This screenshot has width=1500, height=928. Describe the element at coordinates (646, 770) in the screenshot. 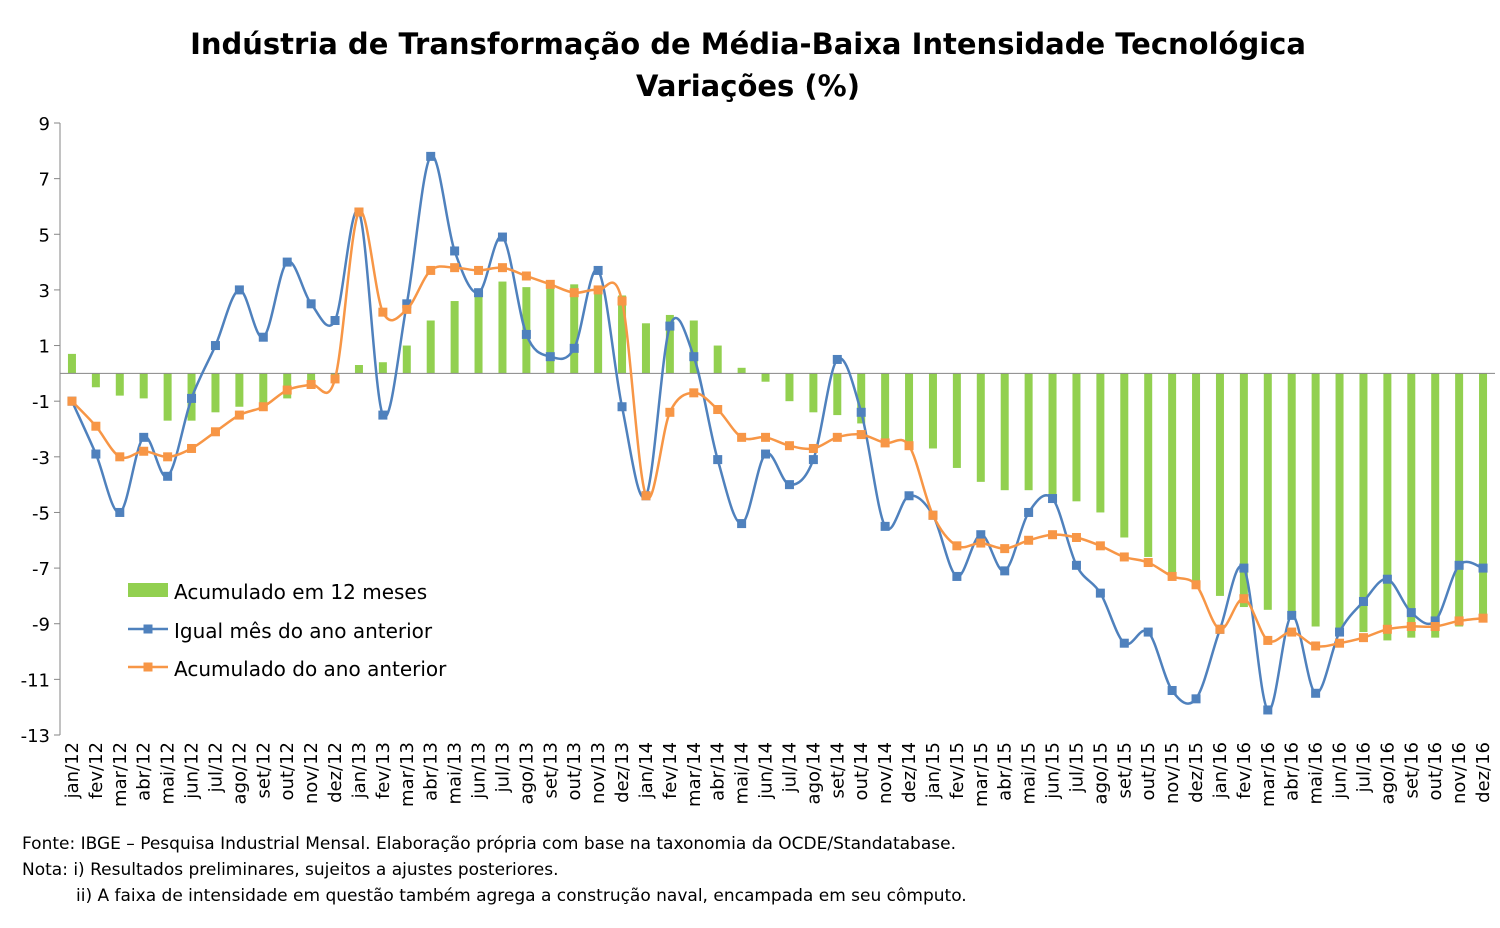

I see `x-tick-label: jan/14` at that location.